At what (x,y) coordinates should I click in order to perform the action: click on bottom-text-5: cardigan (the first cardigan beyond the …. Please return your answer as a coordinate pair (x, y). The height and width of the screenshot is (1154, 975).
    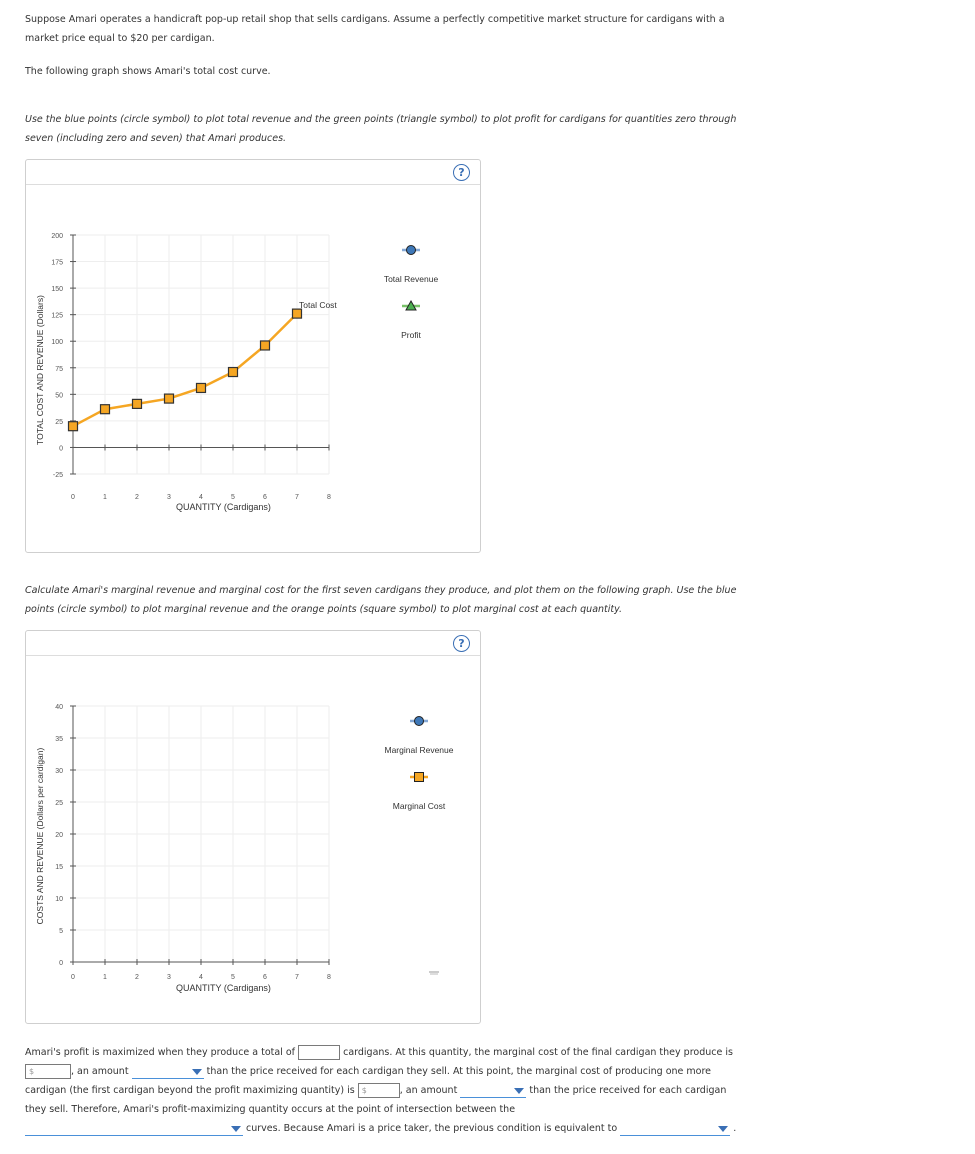
    Looking at the image, I should click on (190, 1090).